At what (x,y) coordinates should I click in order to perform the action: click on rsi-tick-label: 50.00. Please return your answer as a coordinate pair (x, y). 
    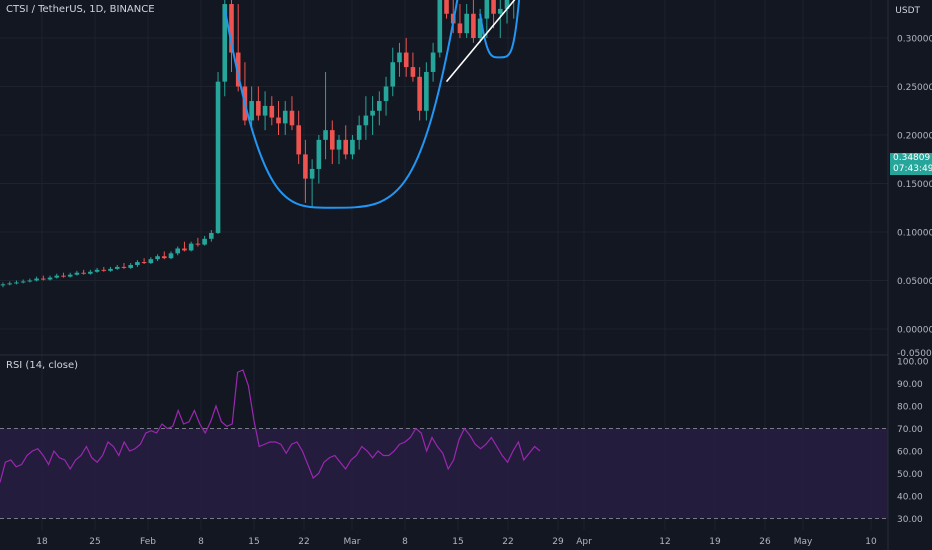
    Looking at the image, I should click on (910, 475).